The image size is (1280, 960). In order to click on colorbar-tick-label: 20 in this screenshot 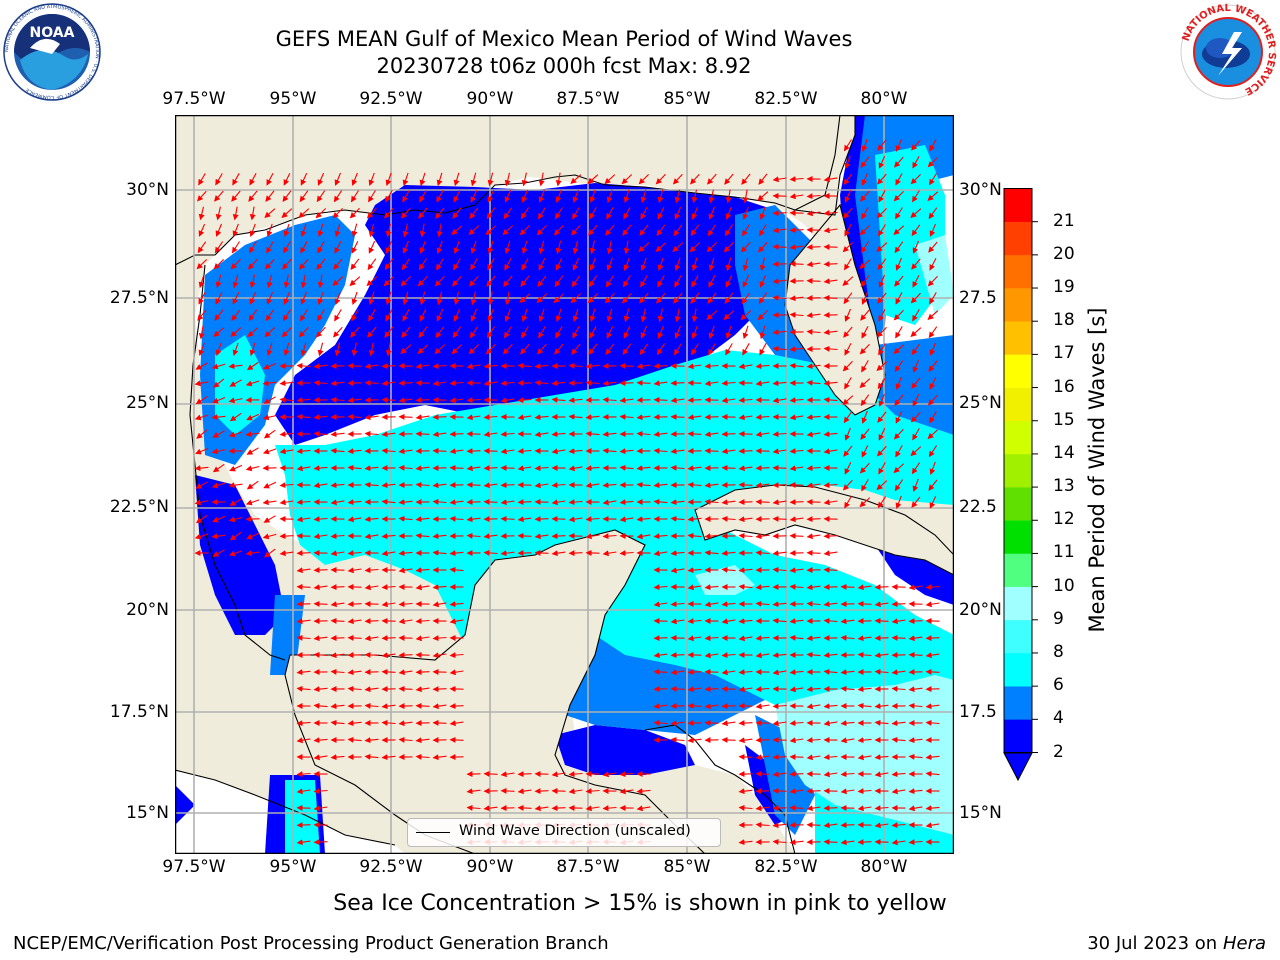, I will do `click(1064, 253)`.